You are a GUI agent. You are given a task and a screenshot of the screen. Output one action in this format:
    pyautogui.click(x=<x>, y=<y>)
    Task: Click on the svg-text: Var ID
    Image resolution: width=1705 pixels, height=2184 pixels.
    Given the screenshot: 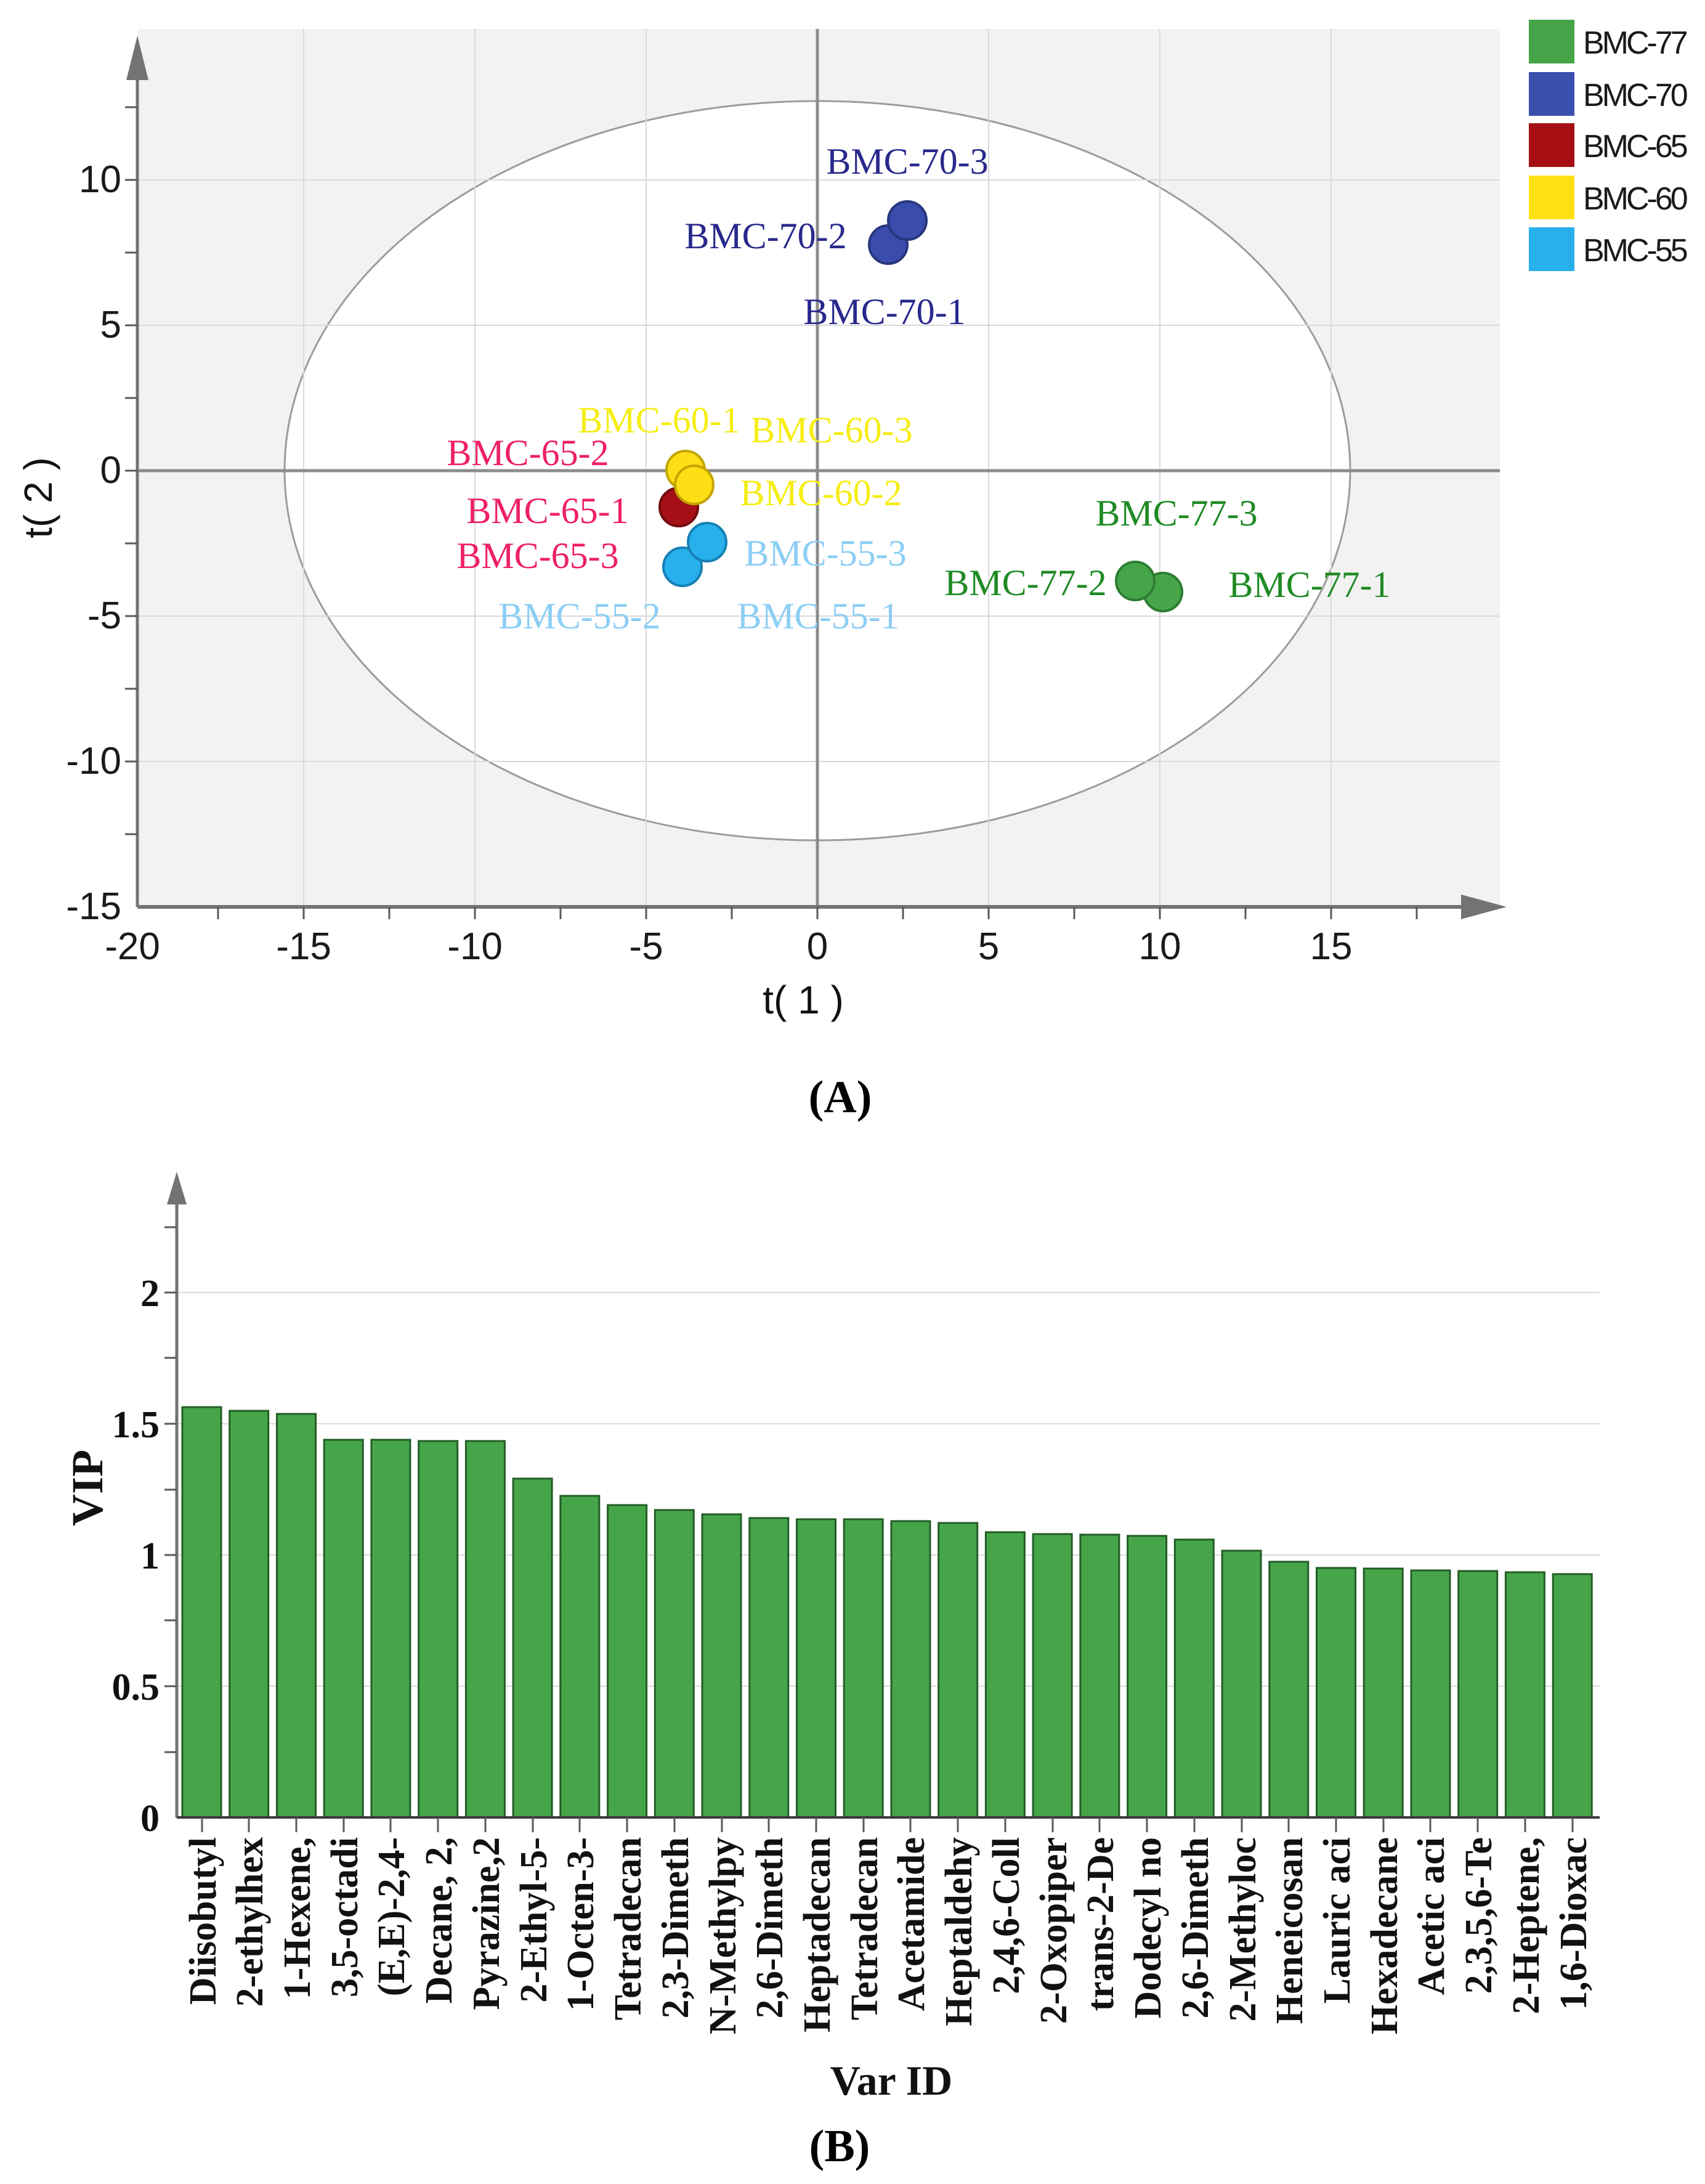 What is the action you would take?
    pyautogui.click(x=891, y=2080)
    